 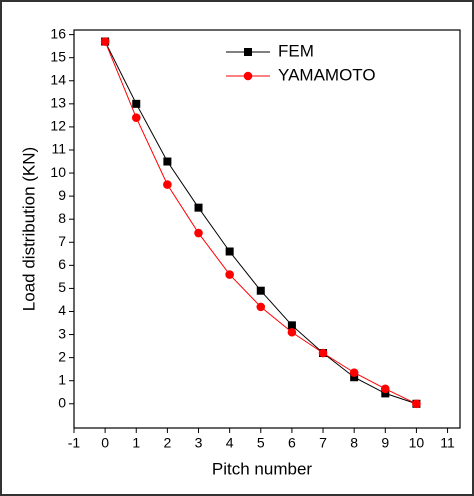 I want to click on x-tick-label: -1, so click(x=74, y=443).